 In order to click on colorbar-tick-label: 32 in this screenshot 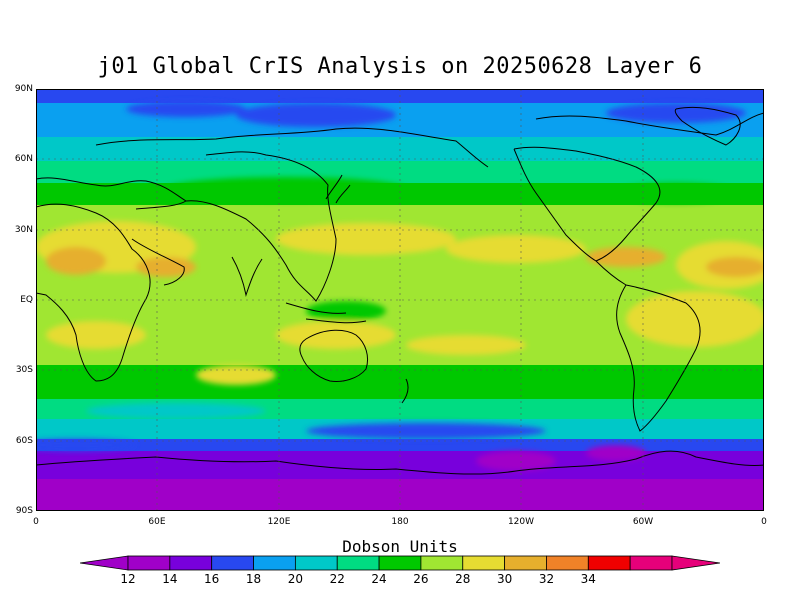, I will do `click(546, 579)`.